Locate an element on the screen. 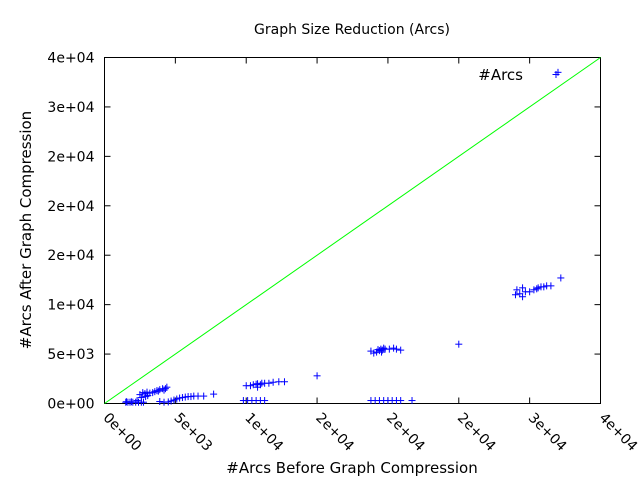 The height and width of the screenshot is (480, 640). legend-label: #Arcs is located at coordinates (500, 75).